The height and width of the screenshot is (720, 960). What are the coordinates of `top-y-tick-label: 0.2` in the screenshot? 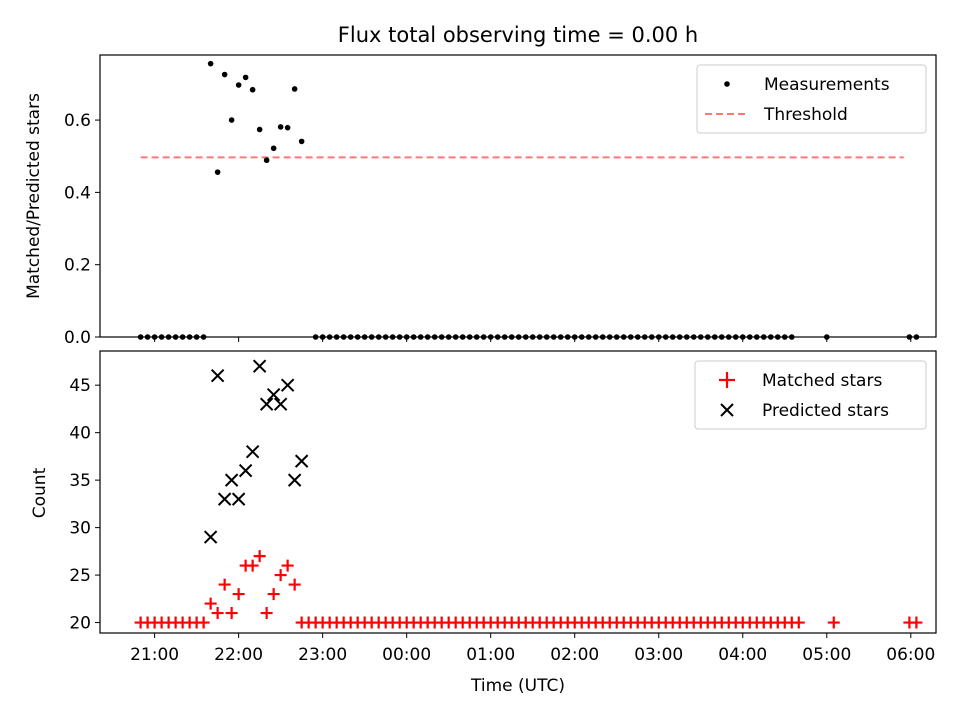 It's located at (77, 266).